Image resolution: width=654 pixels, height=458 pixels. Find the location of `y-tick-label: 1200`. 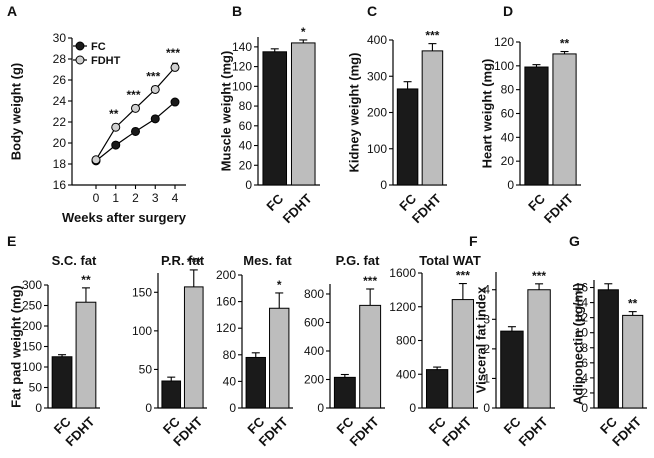

y-tick-label: 1200 is located at coordinates (402, 307).